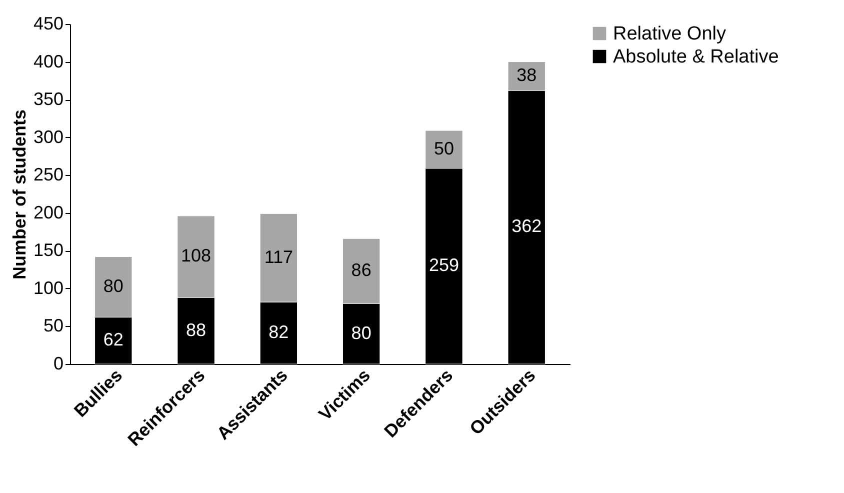  I want to click on data-label: 50, so click(444, 148).